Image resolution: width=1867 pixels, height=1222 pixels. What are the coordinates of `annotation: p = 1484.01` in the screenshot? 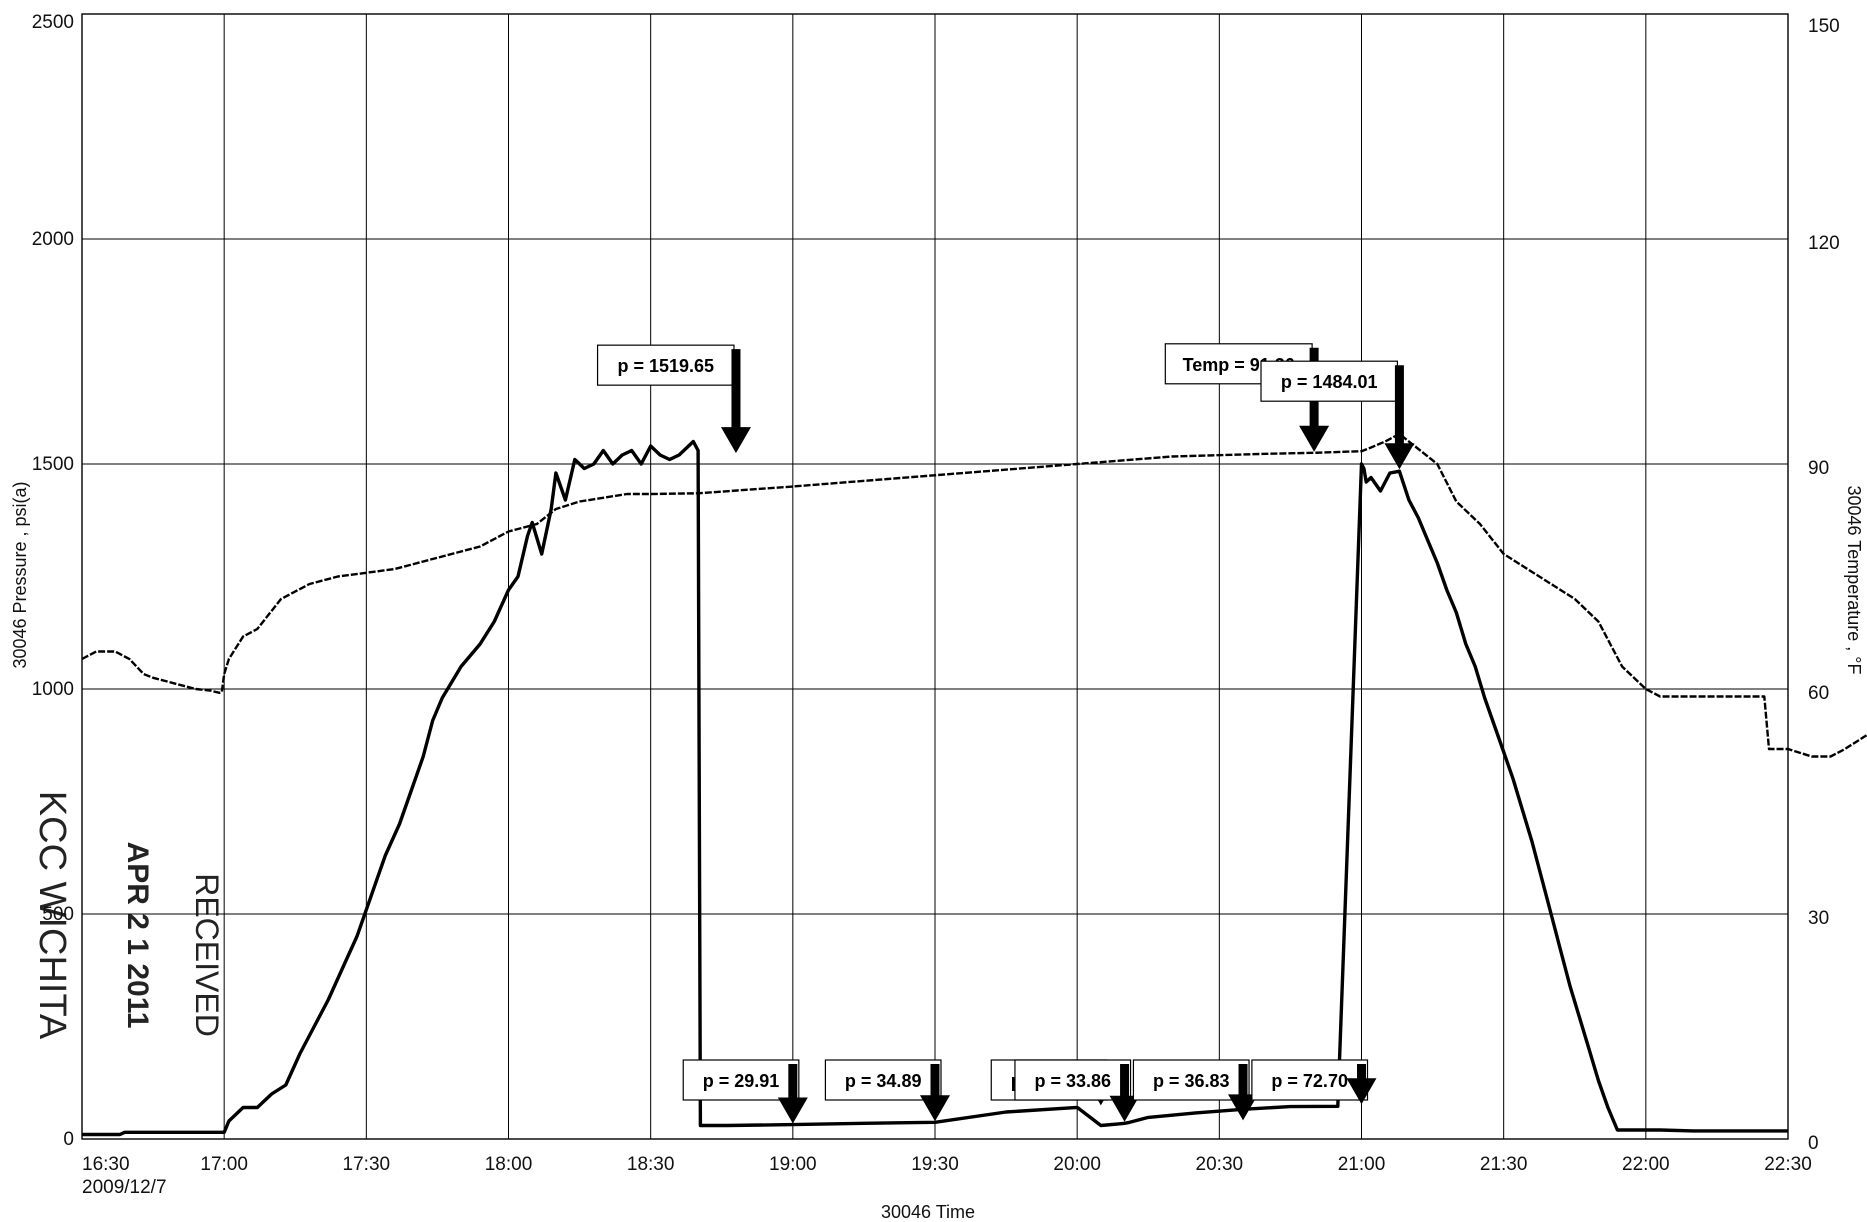 It's located at (1337, 415).